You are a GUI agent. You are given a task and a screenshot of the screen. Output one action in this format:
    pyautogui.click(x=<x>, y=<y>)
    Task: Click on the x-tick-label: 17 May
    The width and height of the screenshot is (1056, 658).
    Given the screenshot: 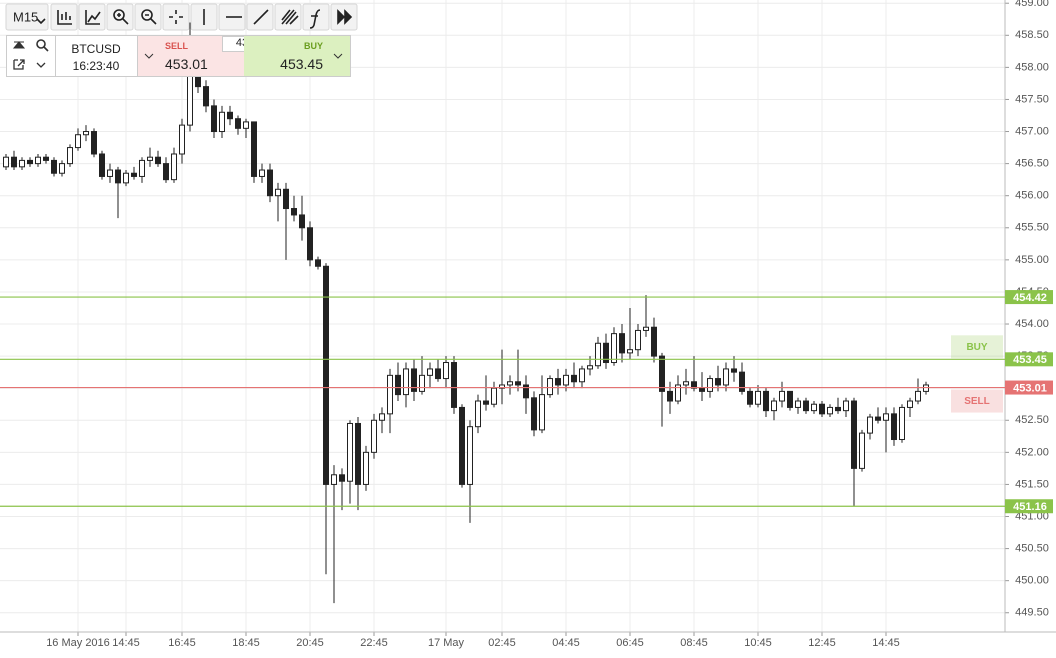 What is the action you would take?
    pyautogui.click(x=446, y=643)
    